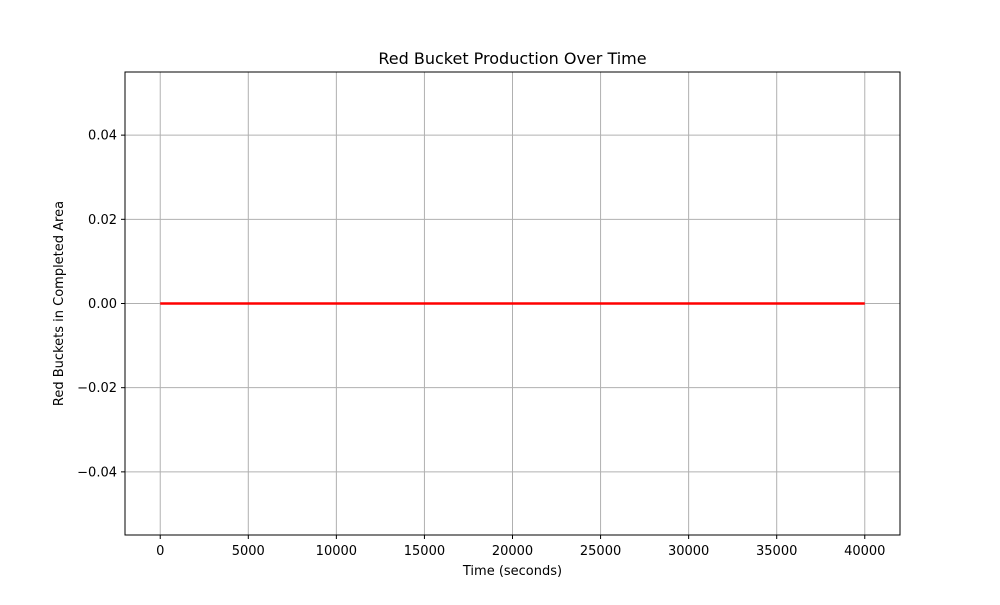 This screenshot has height=605, width=1000. What do you see at coordinates (336, 551) in the screenshot?
I see `x-tick-label: 10000` at bounding box center [336, 551].